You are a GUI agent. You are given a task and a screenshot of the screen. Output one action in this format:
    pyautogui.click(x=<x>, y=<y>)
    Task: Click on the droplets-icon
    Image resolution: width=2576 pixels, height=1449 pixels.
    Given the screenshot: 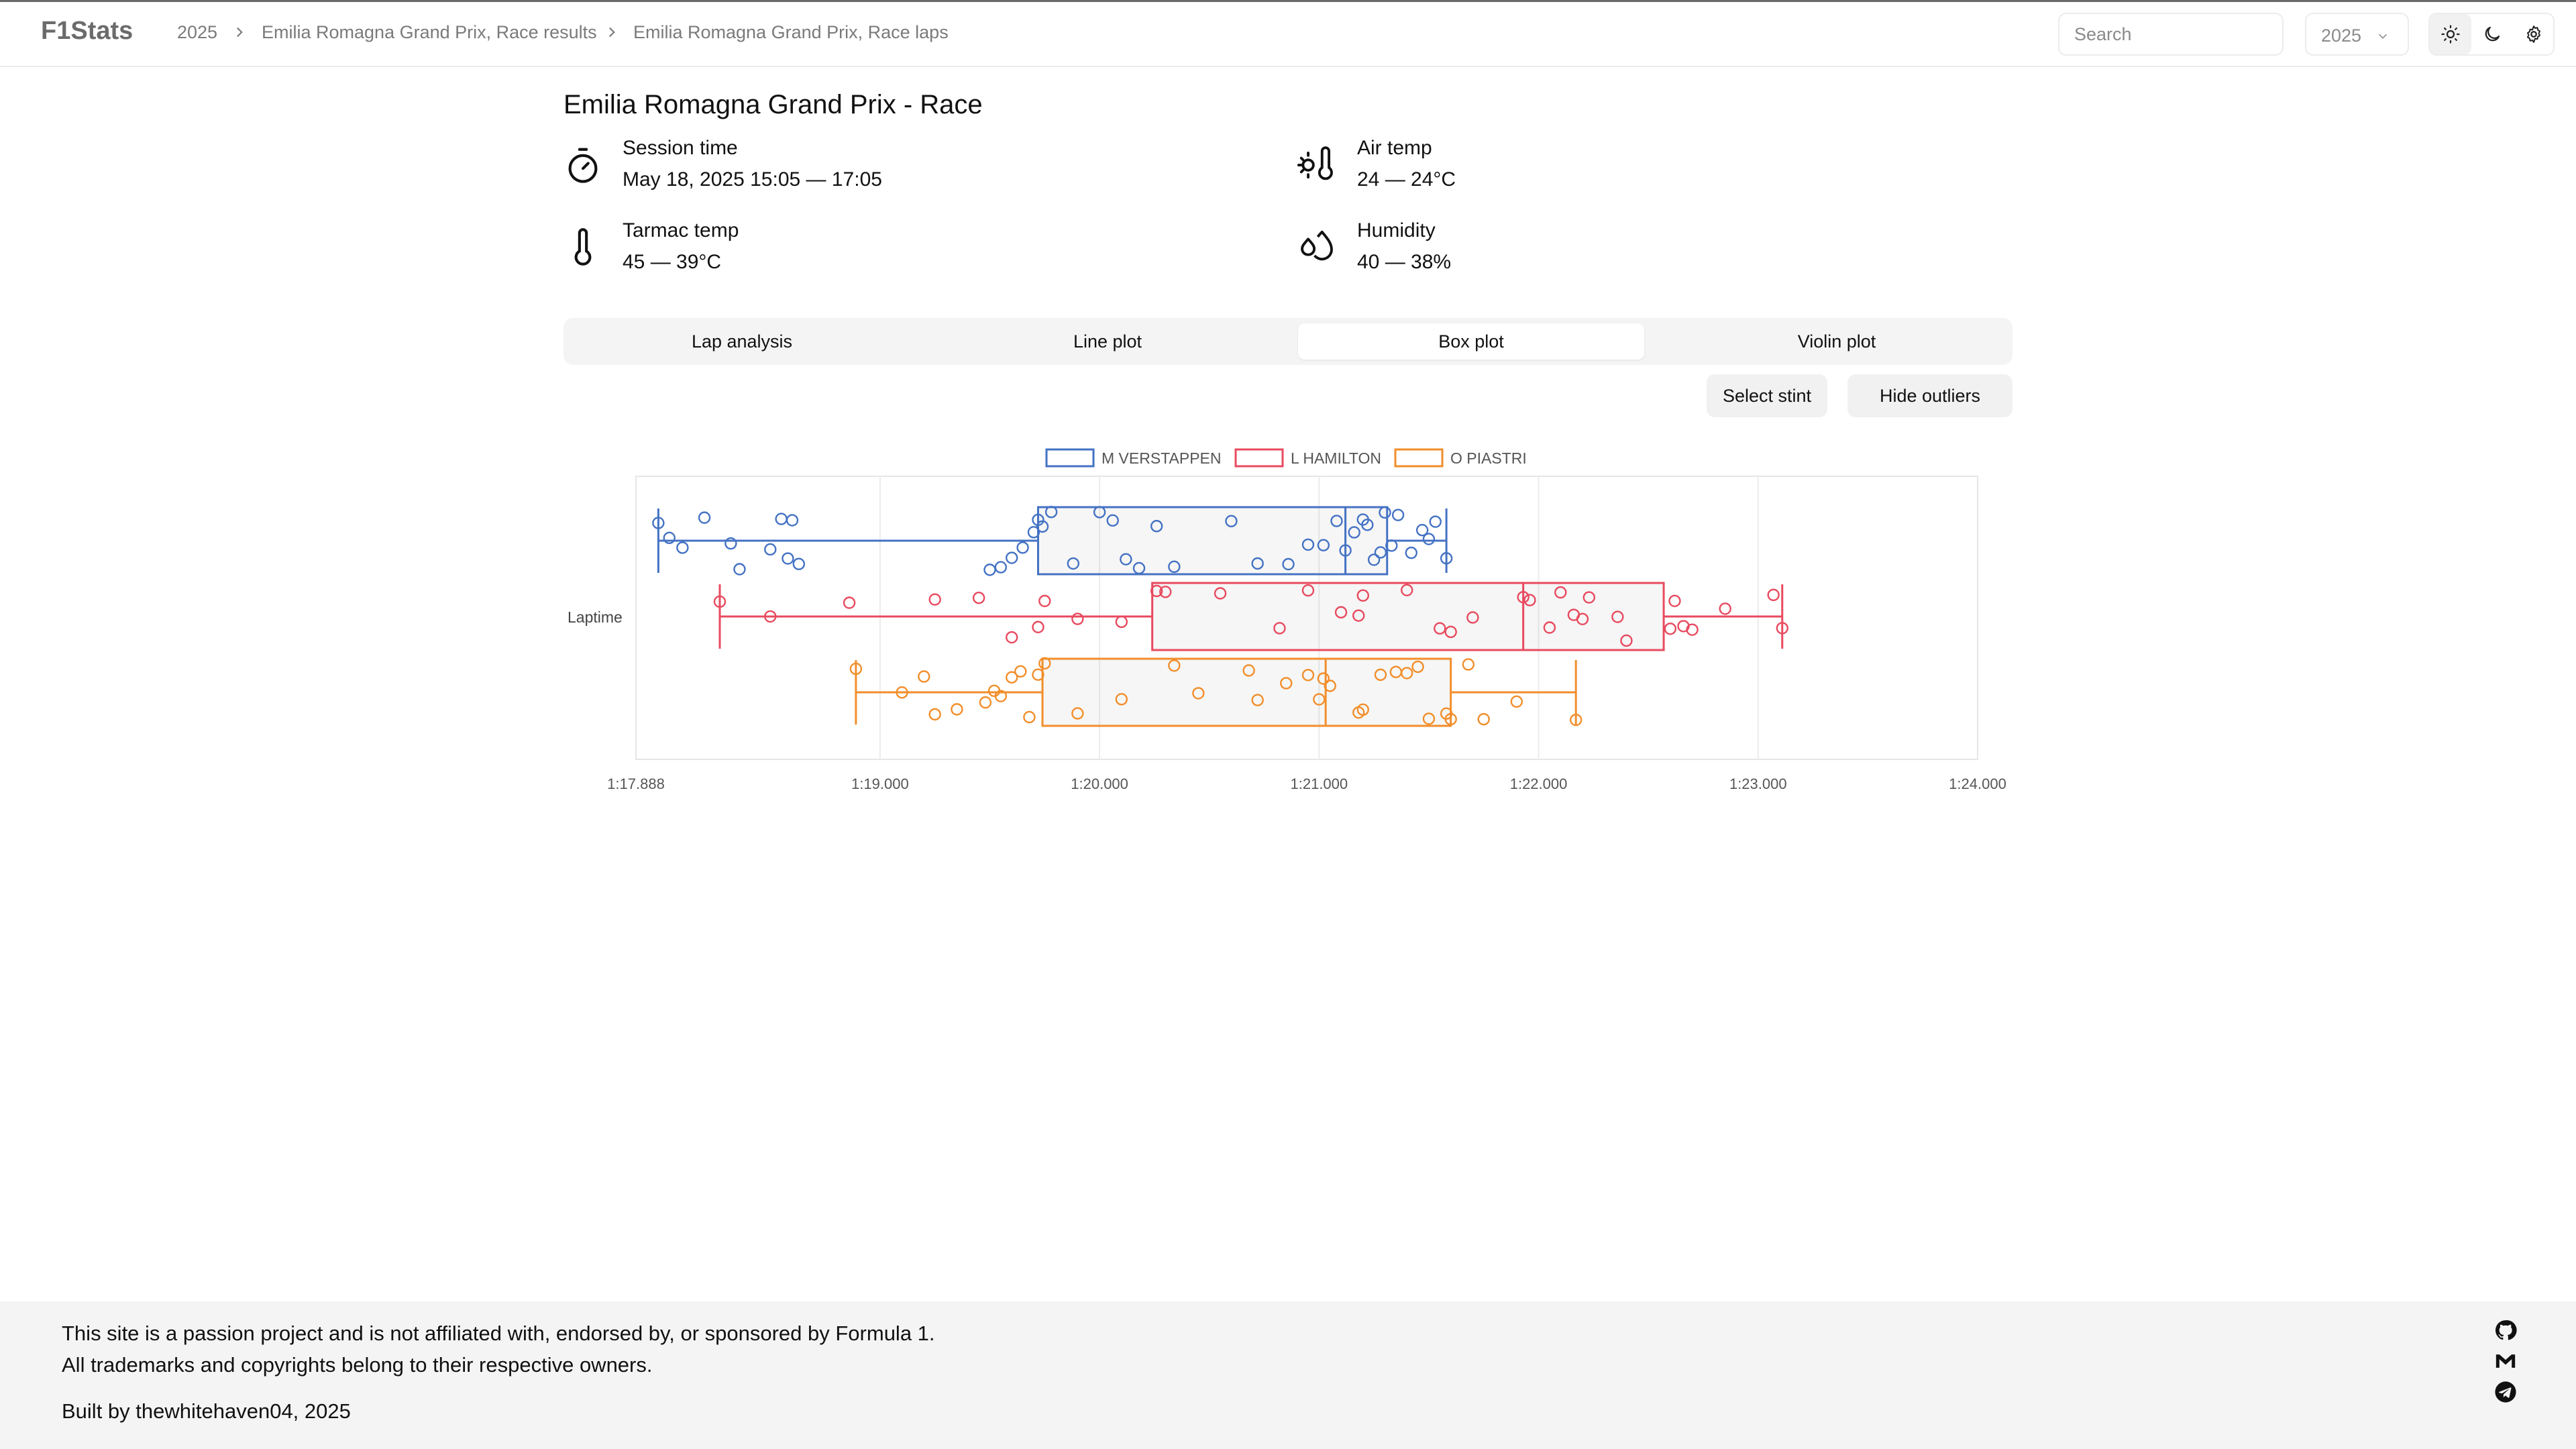 What is the action you would take?
    pyautogui.click(x=1317, y=245)
    